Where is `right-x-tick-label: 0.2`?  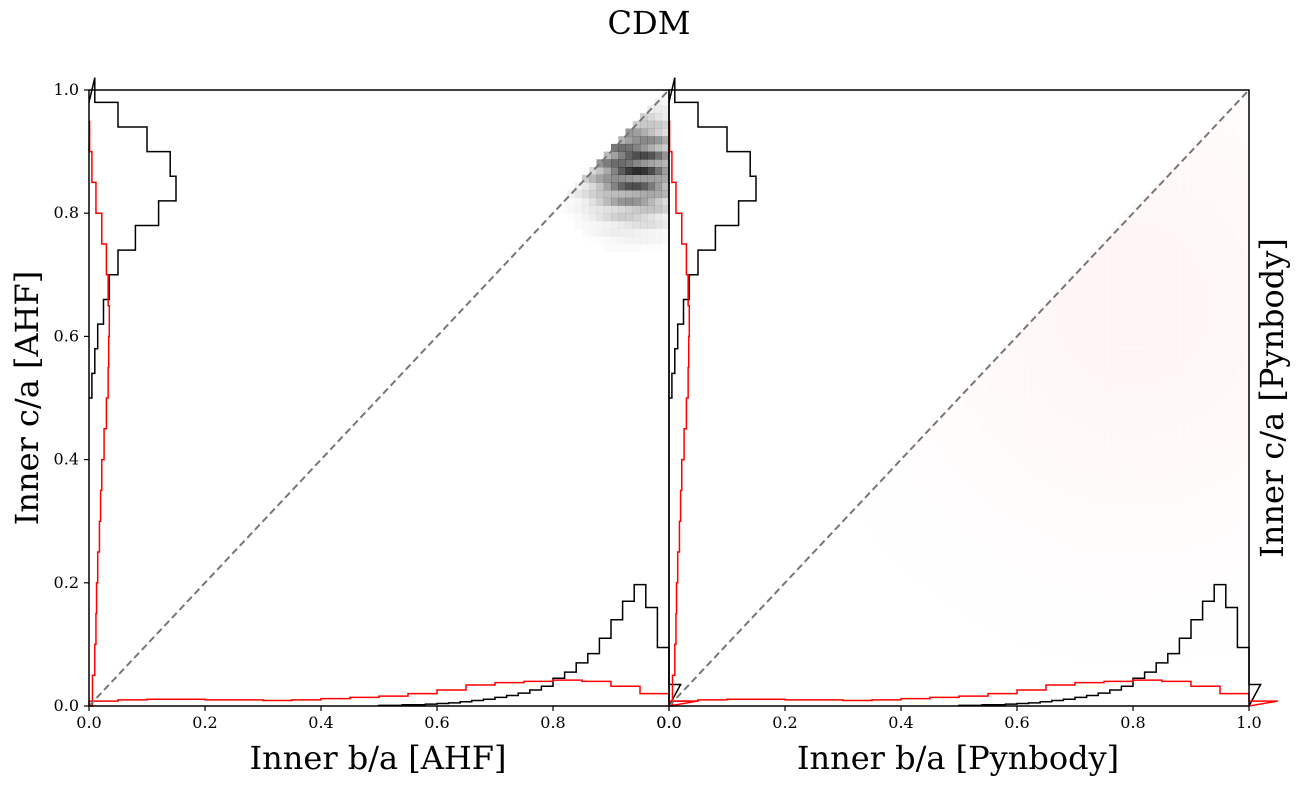 right-x-tick-label: 0.2 is located at coordinates (784, 722).